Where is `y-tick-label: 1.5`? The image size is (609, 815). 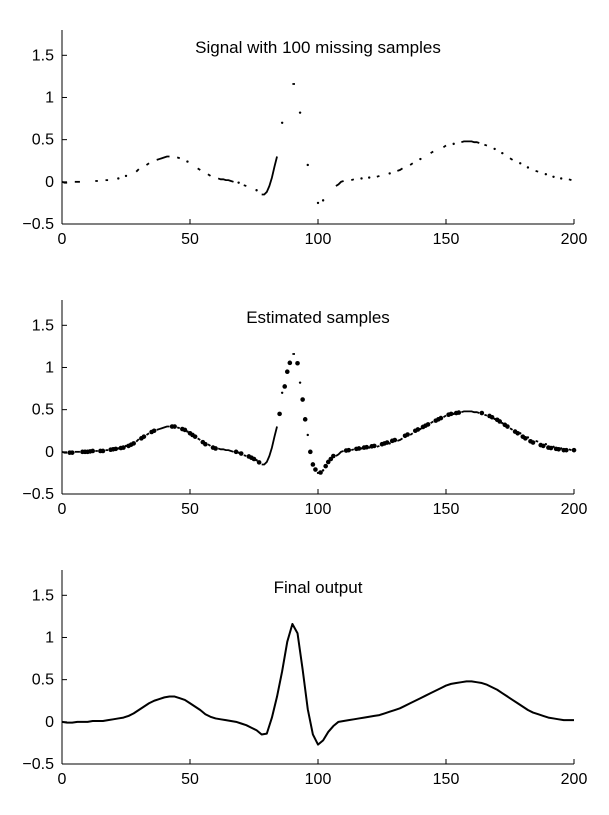 y-tick-label: 1.5 is located at coordinates (43, 55).